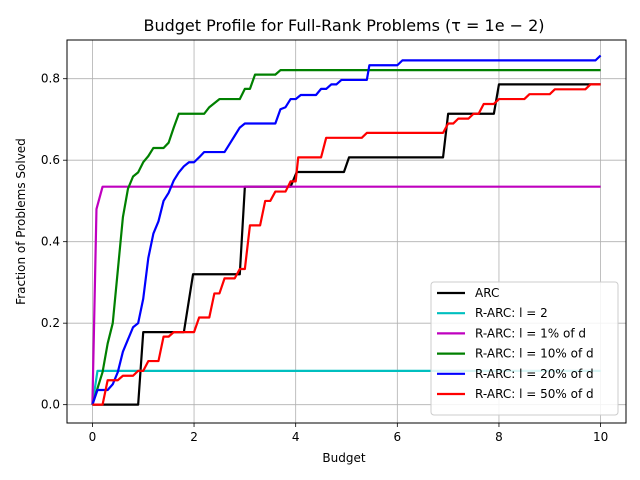  I want to click on x-tick-label: 0, so click(93, 437).